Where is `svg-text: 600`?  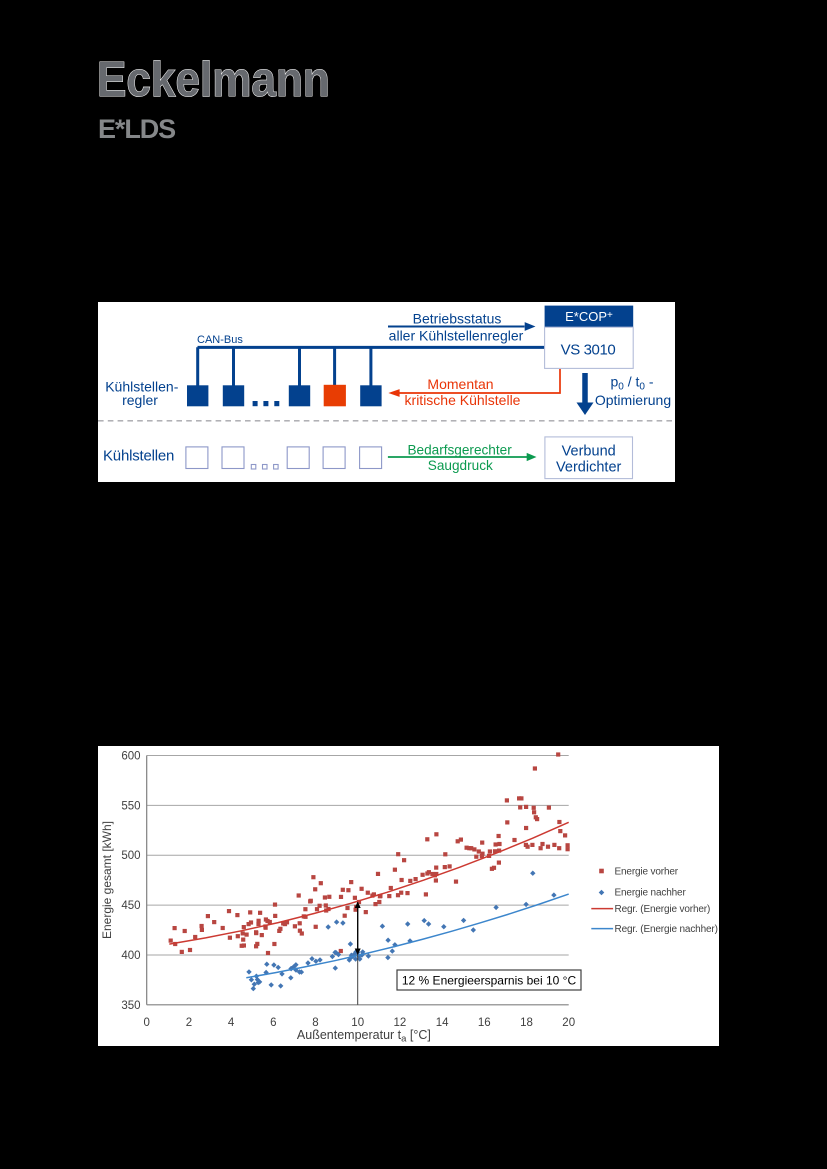
svg-text: 600 is located at coordinates (130, 757).